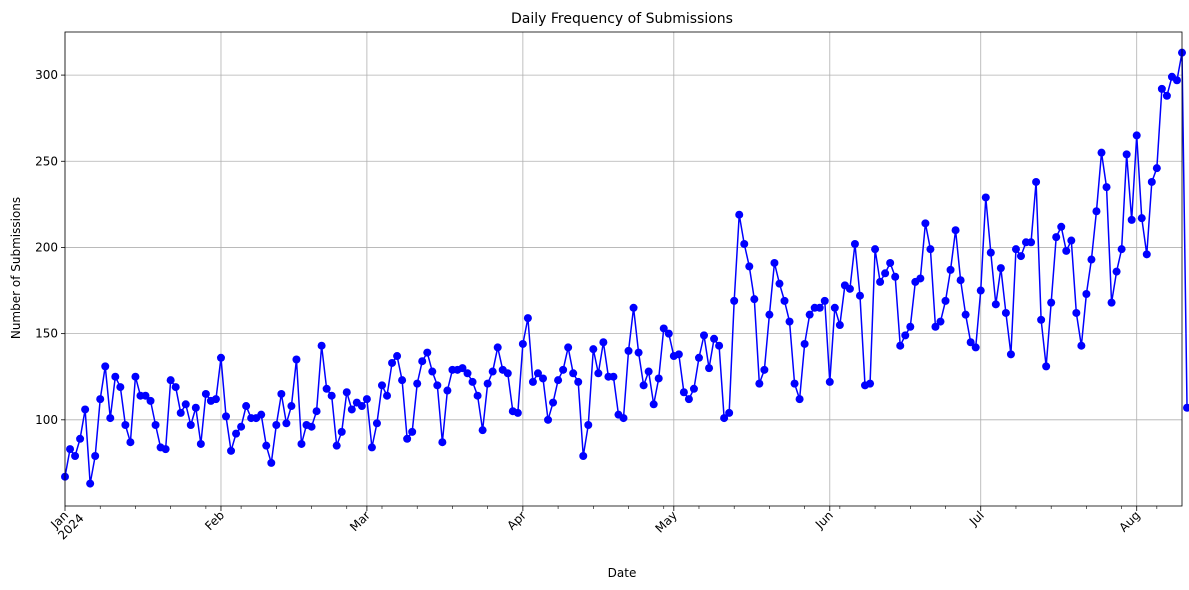 Image resolution: width=1189 pixels, height=590 pixels. Describe the element at coordinates (16, 268) in the screenshot. I see `y-axis-label: Number of Submissions` at that location.